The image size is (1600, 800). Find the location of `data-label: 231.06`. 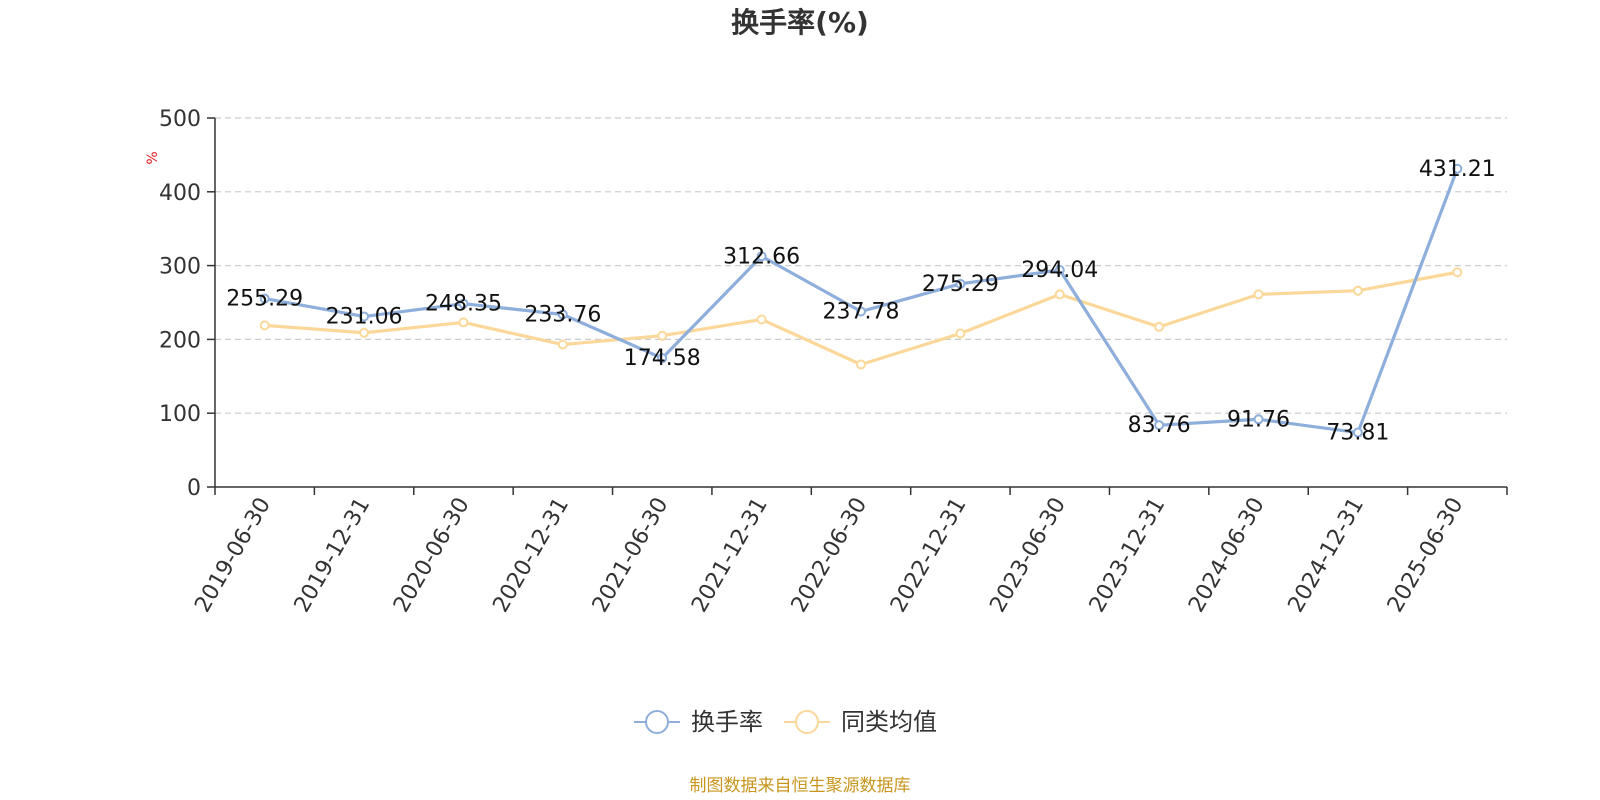

data-label: 231.06 is located at coordinates (364, 316).